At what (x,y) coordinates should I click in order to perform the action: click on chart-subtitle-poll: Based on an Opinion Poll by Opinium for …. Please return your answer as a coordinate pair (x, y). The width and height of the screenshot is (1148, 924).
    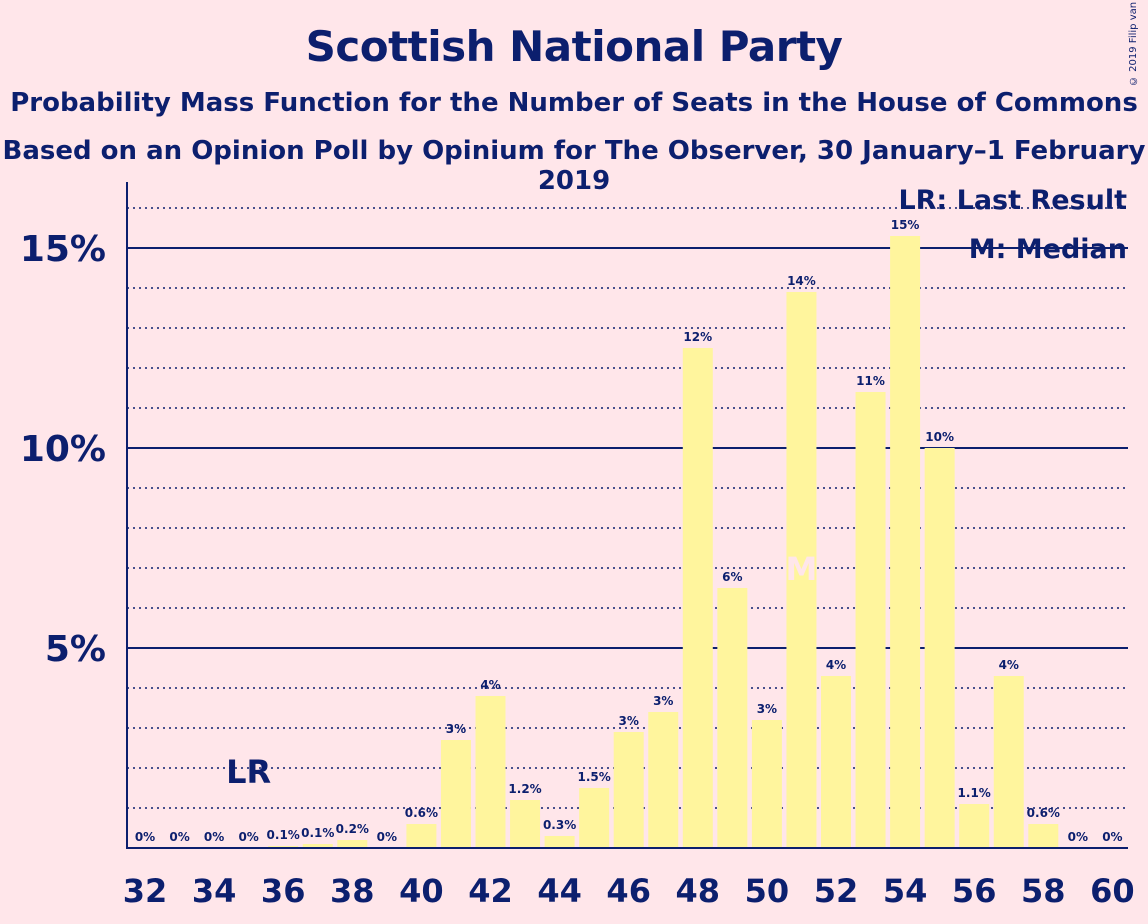
    Looking at the image, I should click on (574, 166).